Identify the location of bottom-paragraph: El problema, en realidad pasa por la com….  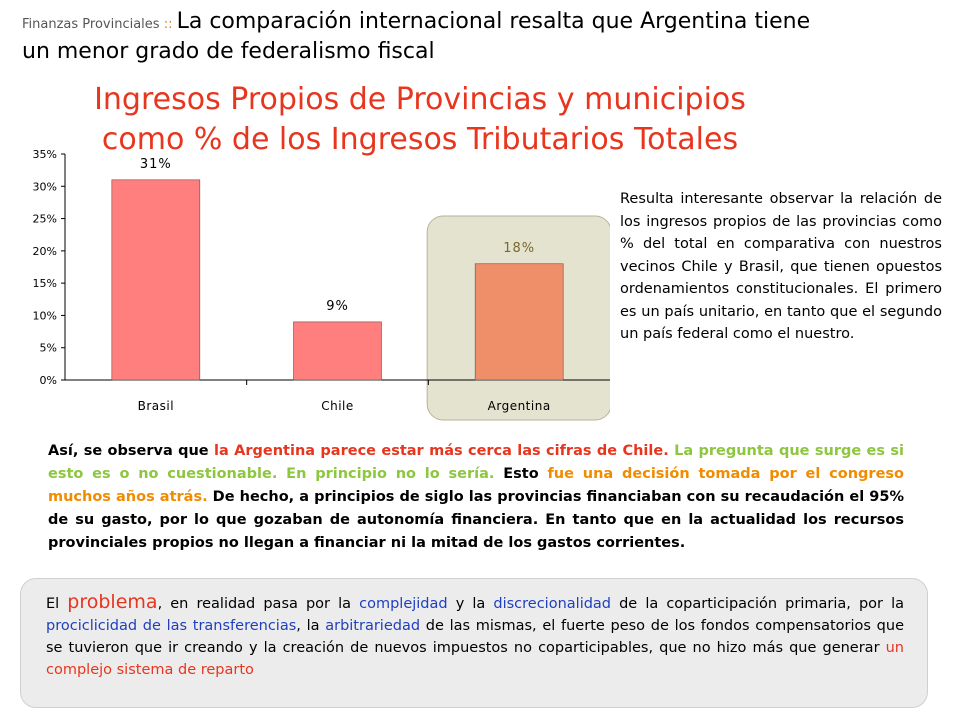
(475, 636).